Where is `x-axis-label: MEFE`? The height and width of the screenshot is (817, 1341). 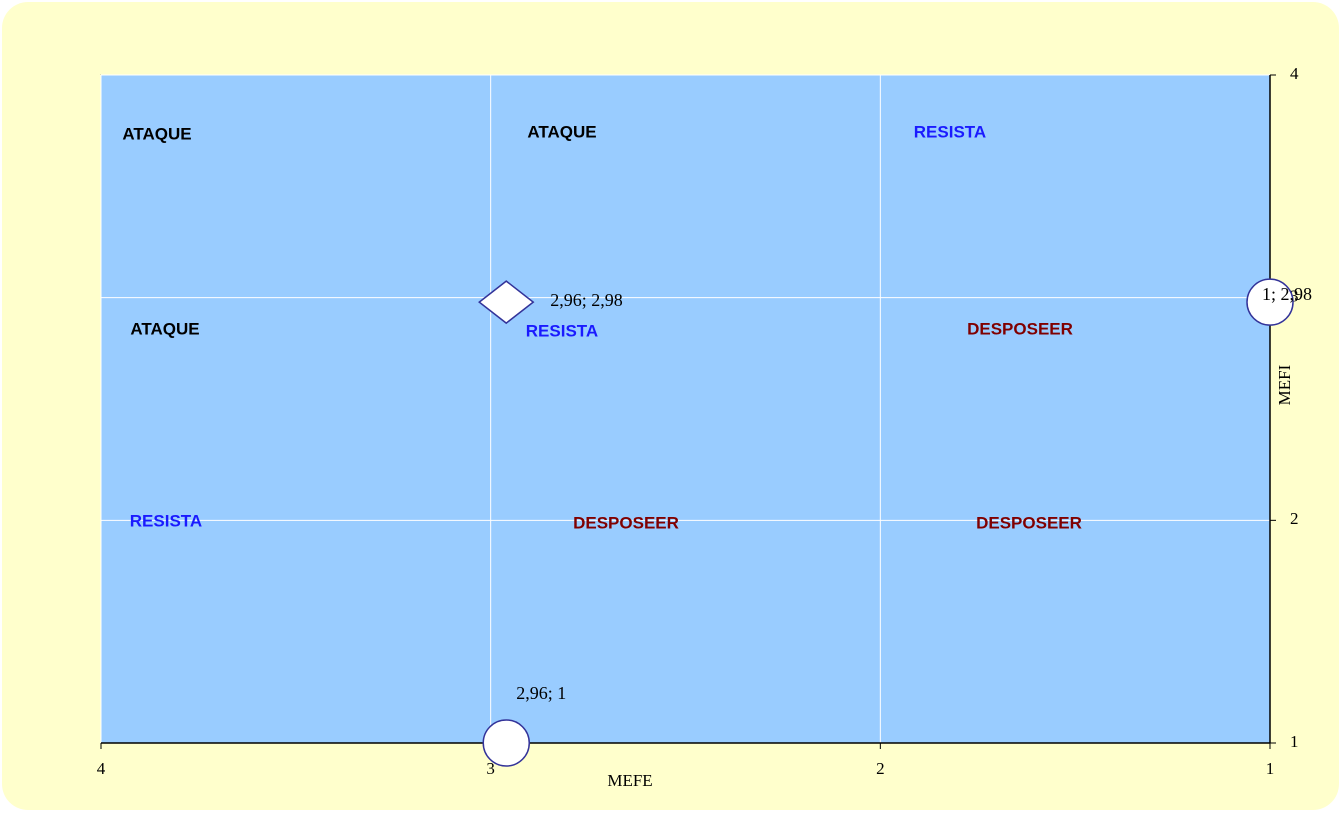 x-axis-label: MEFE is located at coordinates (629, 780).